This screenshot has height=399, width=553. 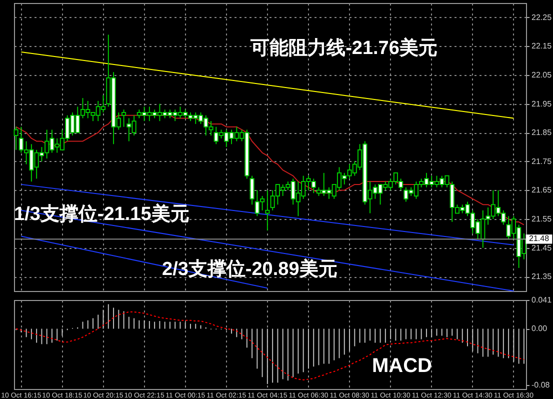 What do you see at coordinates (402, 366) in the screenshot?
I see `annotation: MACD` at bounding box center [402, 366].